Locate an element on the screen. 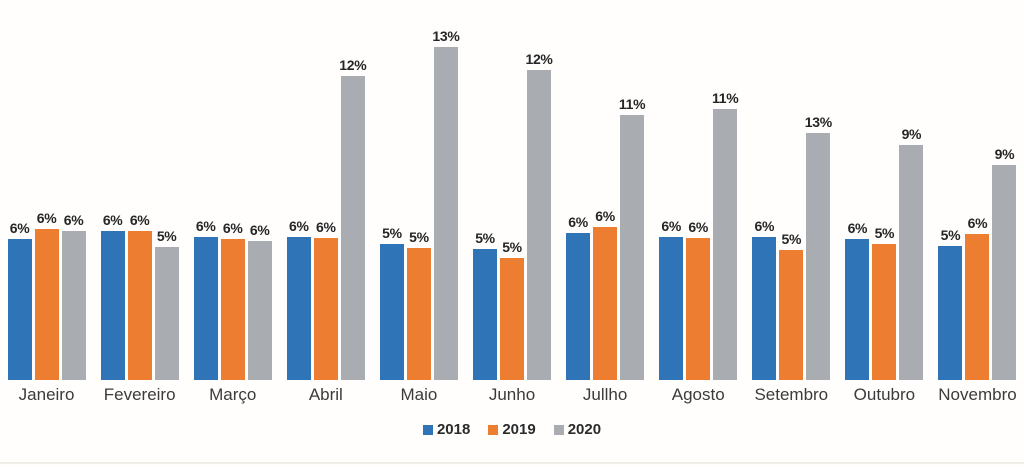 This screenshot has height=467, width=1024. bar-group-abril: 6% 6% 12% is located at coordinates (325, 190).